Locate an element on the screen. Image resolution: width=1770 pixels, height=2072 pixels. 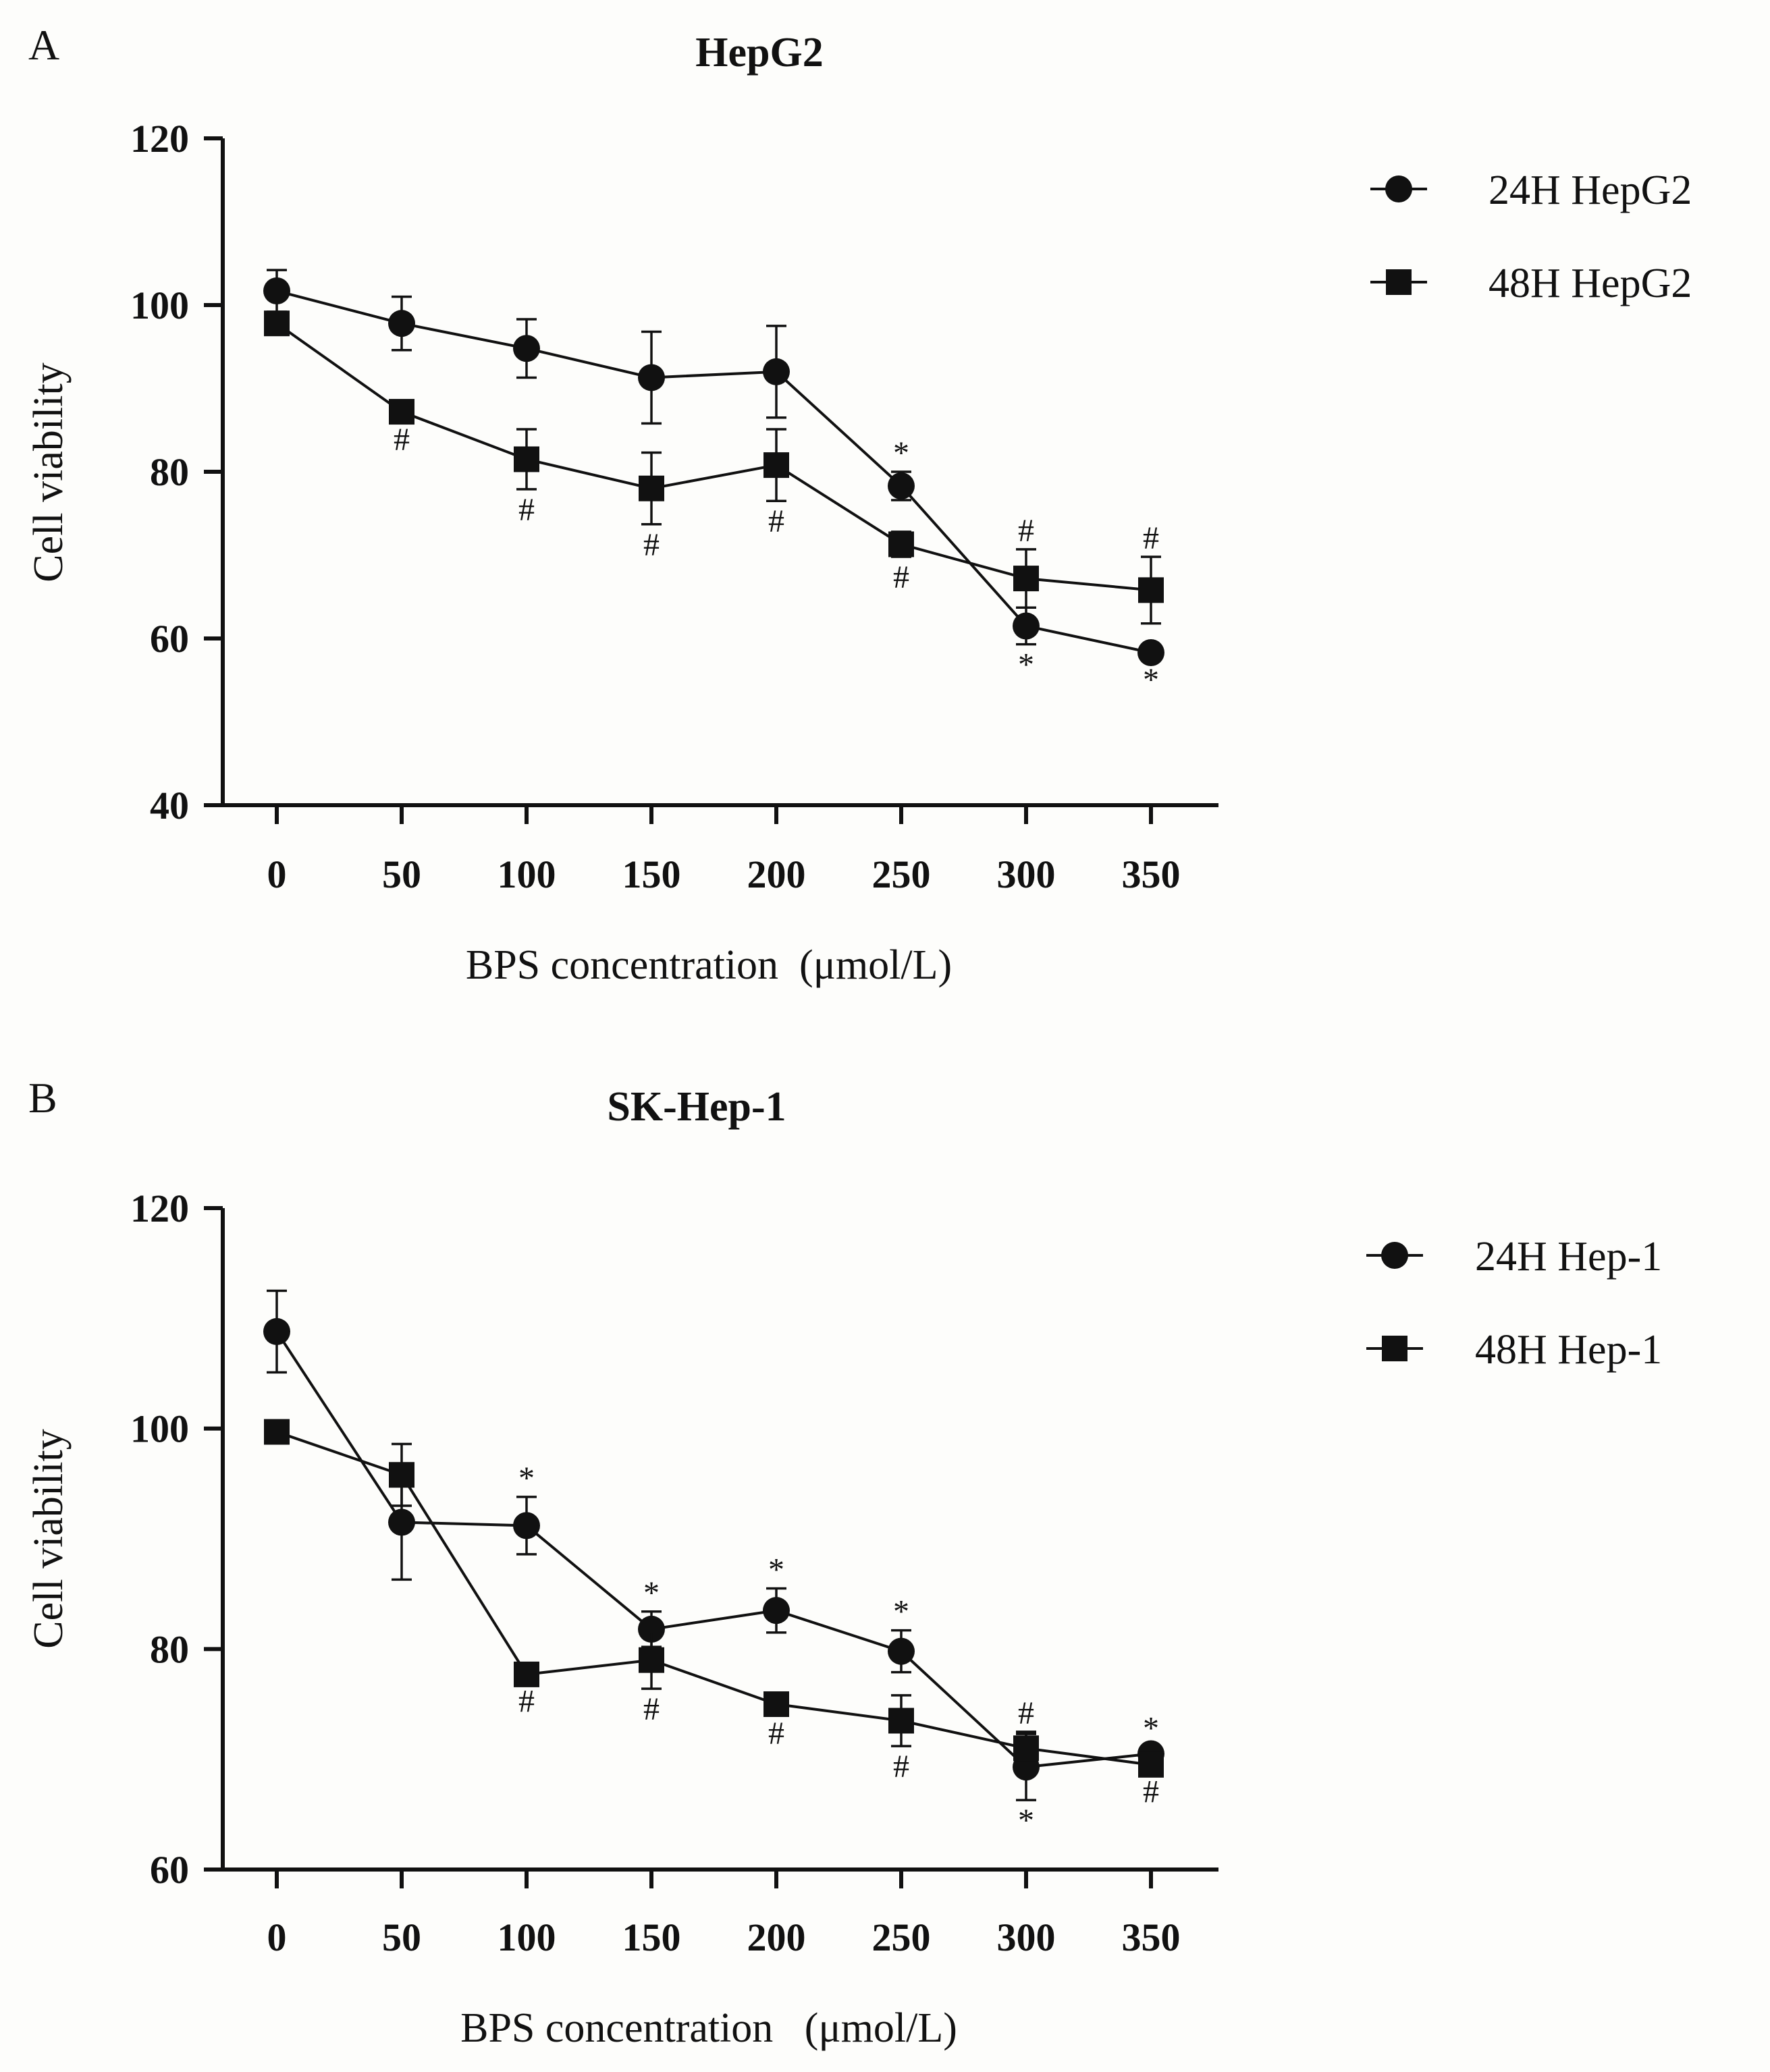
legend-label: 24H HepG2 is located at coordinates (1591, 190).